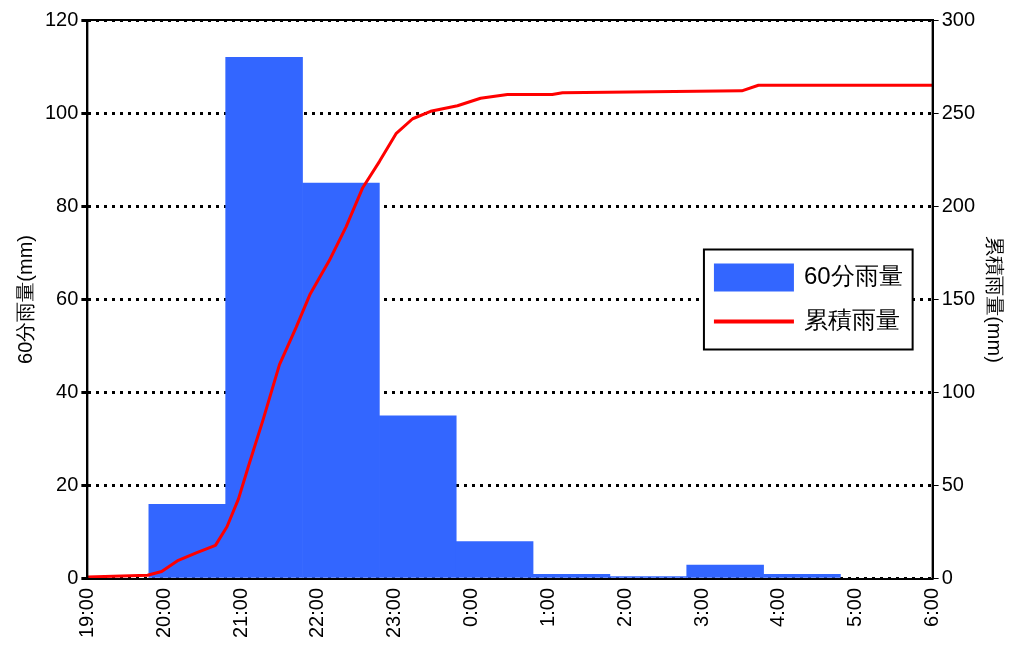  Describe the element at coordinates (61, 18) in the screenshot. I see `y-tick-label: 120` at that location.